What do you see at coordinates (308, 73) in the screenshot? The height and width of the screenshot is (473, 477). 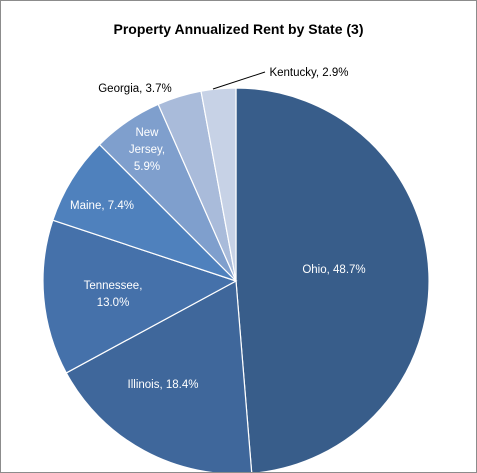 I see `data-label-kentucky: Kentucky, 2.9%` at bounding box center [308, 73].